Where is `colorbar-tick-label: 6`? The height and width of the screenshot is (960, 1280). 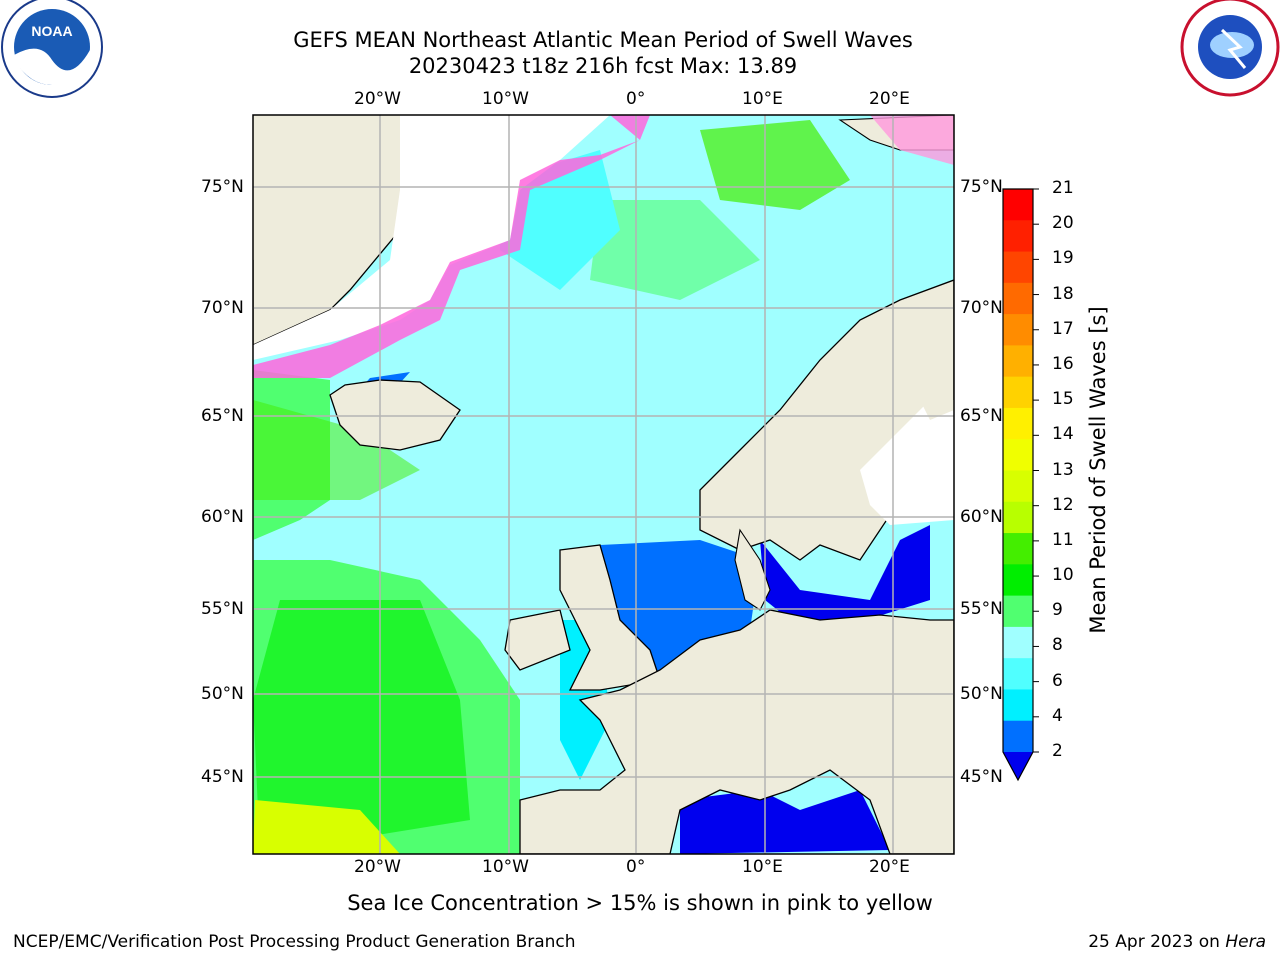
colorbar-tick-label: 6 is located at coordinates (1057, 680).